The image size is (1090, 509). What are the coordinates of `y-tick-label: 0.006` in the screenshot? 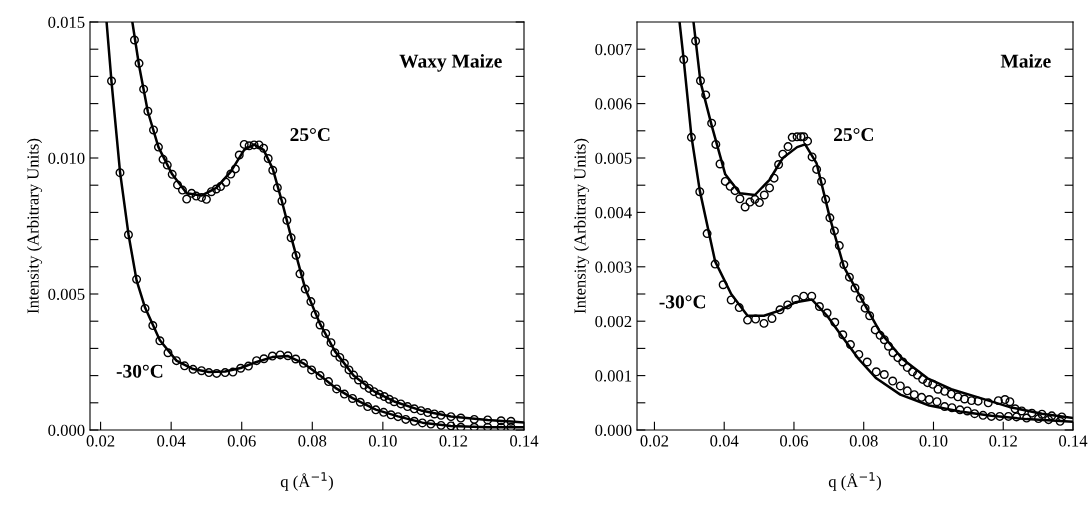 It's located at (613, 104).